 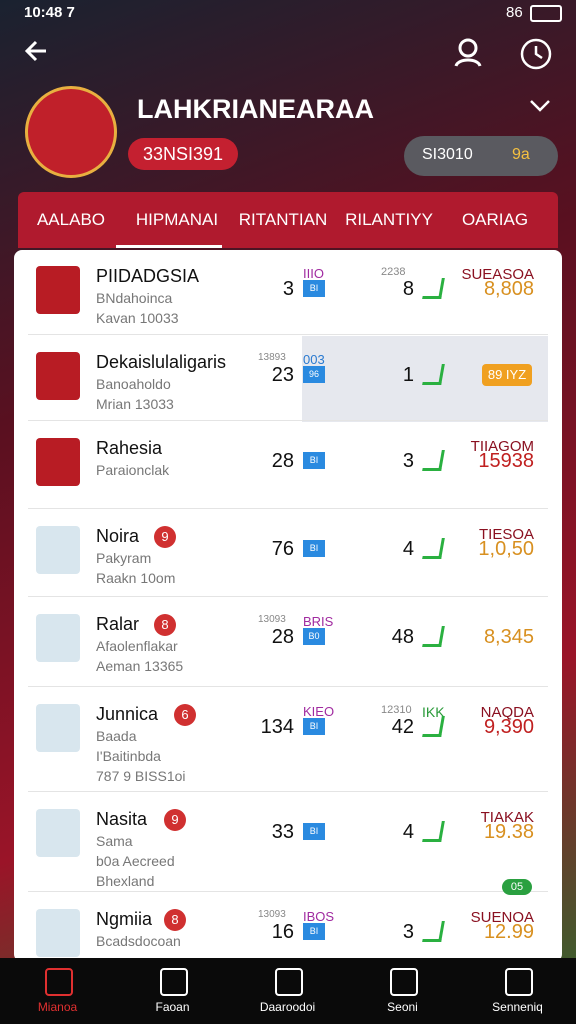 I want to click on nav-item: Faoan, so click(x=172, y=1007).